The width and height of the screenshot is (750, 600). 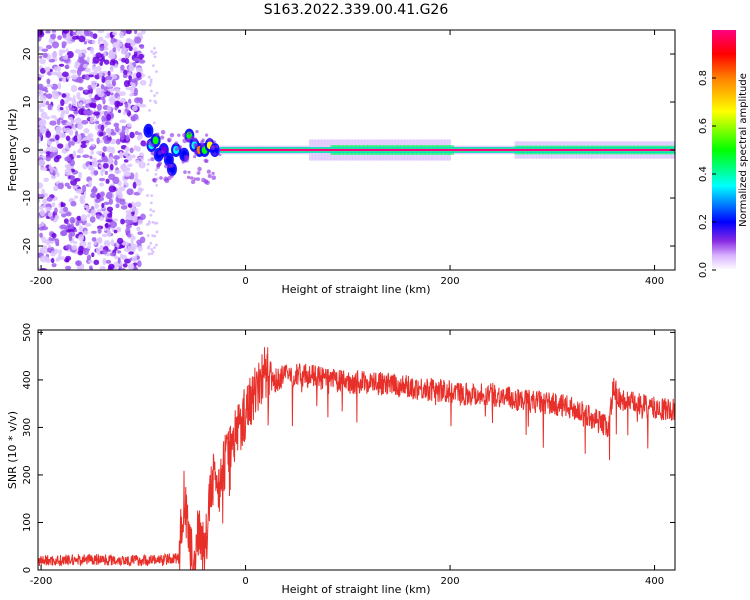 What do you see at coordinates (724, 150) in the screenshot?
I see `colorbar-gradient` at bounding box center [724, 150].